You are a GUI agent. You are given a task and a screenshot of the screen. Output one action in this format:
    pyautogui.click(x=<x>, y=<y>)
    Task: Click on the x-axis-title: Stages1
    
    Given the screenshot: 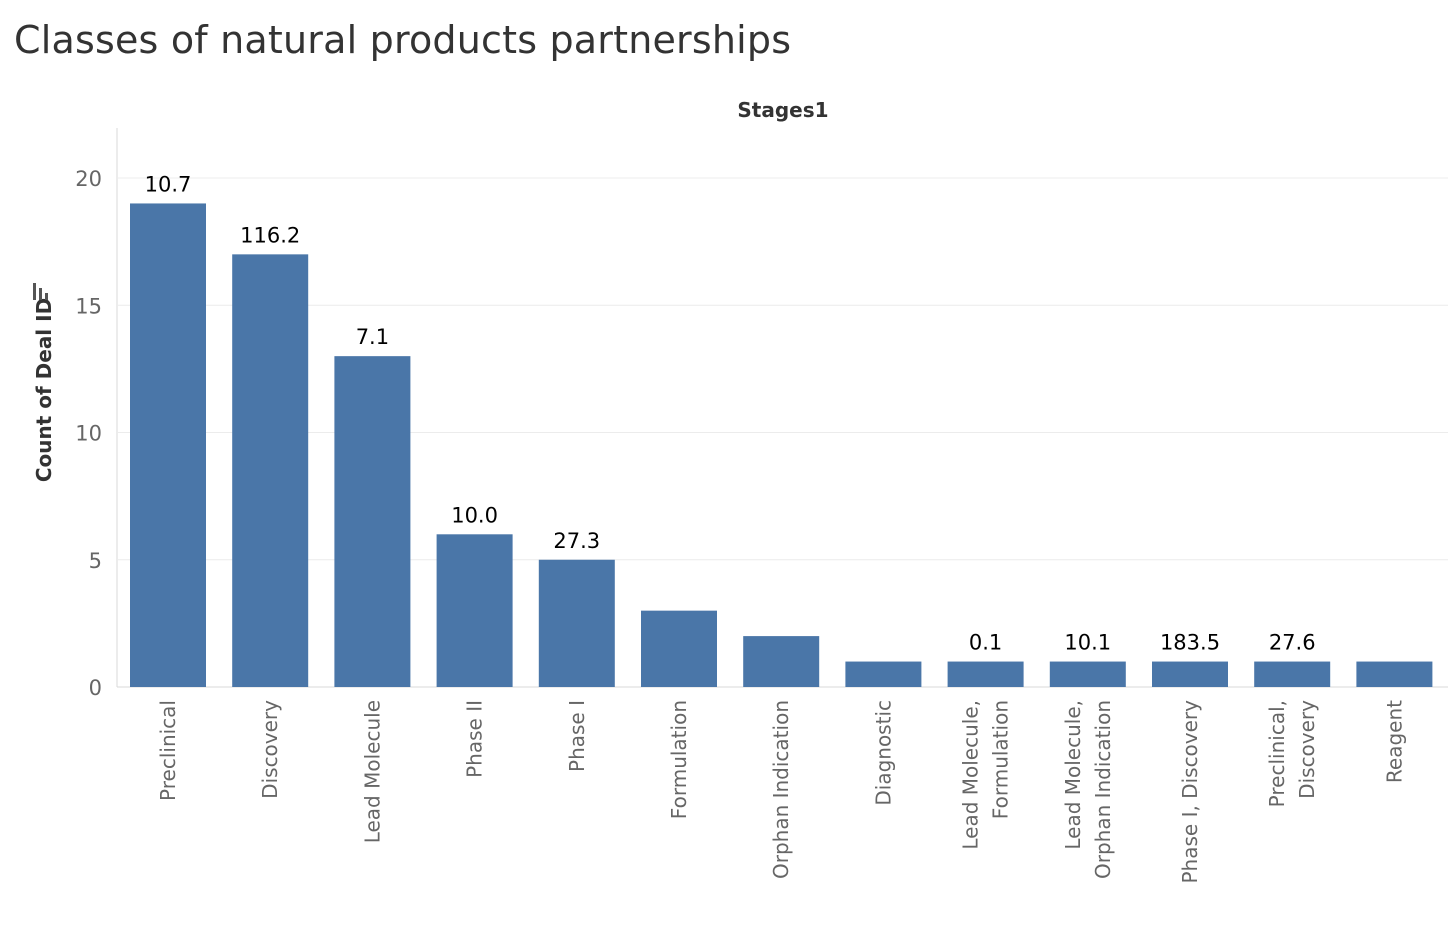 What is the action you would take?
    pyautogui.click(x=782, y=110)
    